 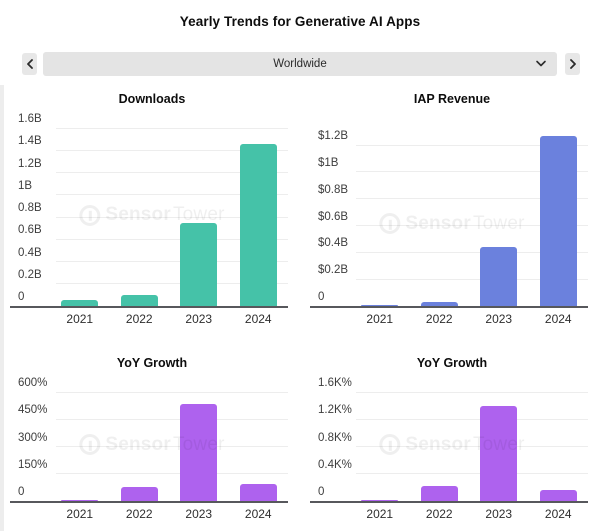 I want to click on prev-region-button, so click(x=29, y=64).